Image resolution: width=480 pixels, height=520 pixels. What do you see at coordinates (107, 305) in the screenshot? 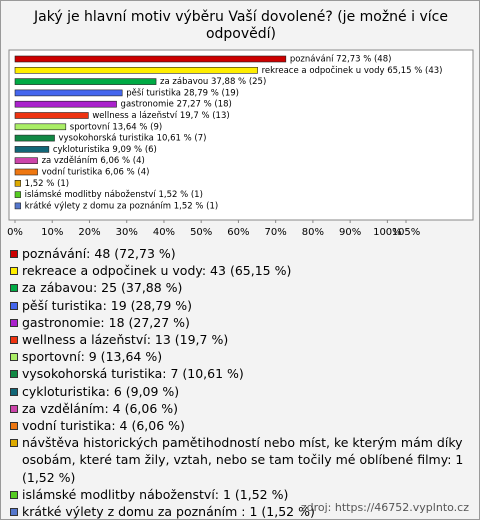
I see `legend-label: pěší turistika: 19 (28,79 %)` at bounding box center [107, 305].